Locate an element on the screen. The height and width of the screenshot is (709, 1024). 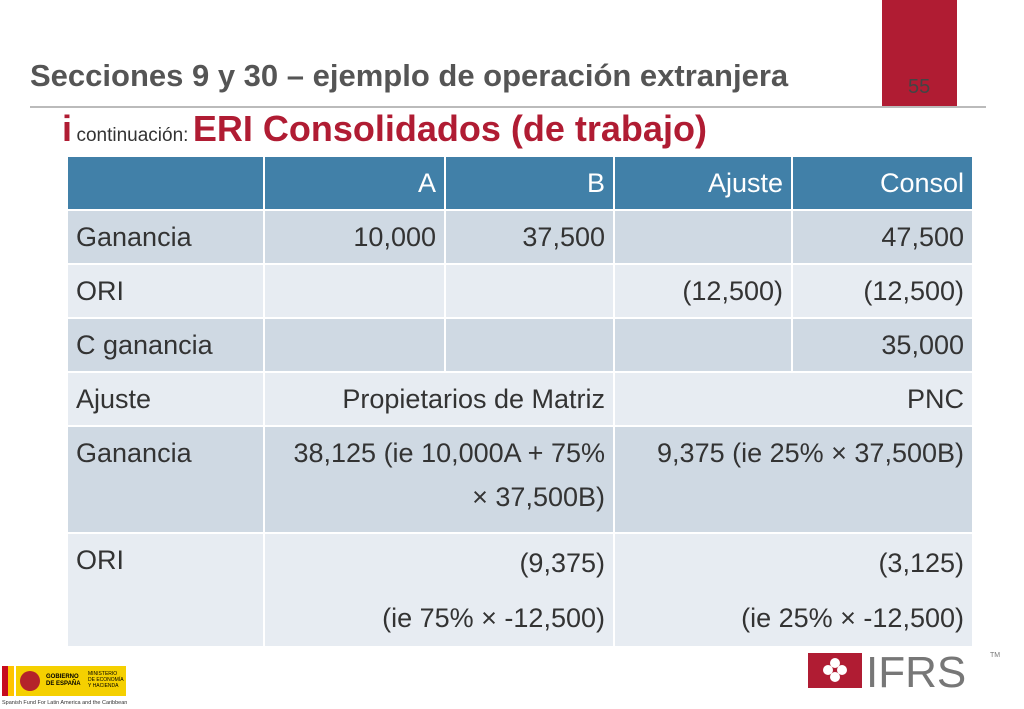
ministry-text: DE ECONOMÍA is located at coordinates (106, 679).